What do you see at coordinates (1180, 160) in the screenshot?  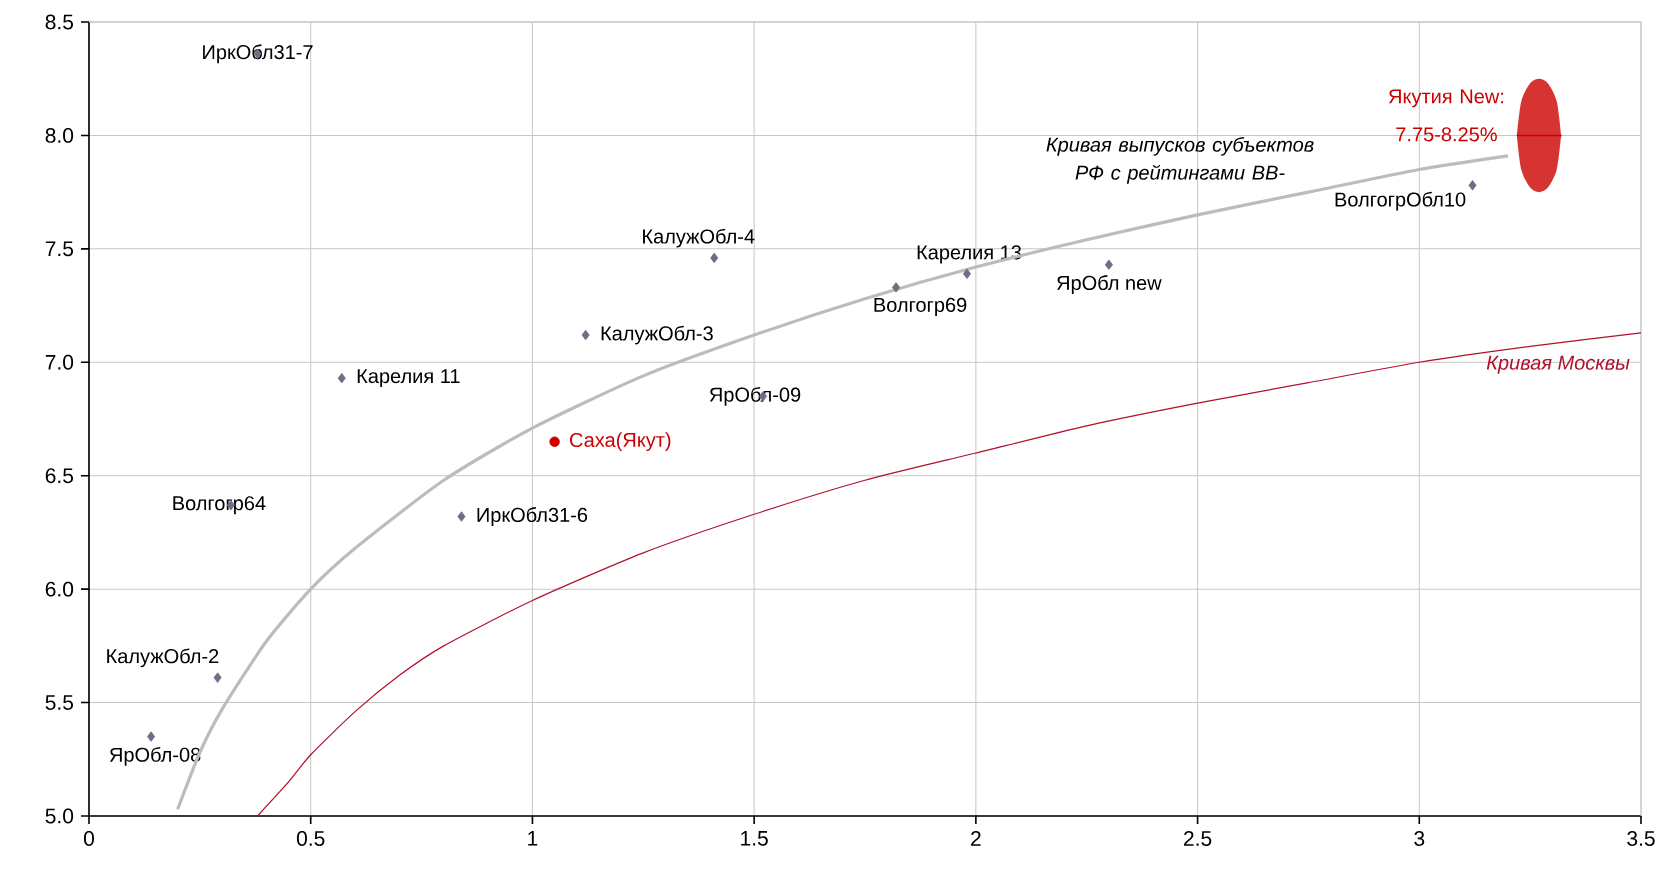 I see `series-label: Кривая выпусков субъектов РФ с рейтингами BB-` at bounding box center [1180, 160].